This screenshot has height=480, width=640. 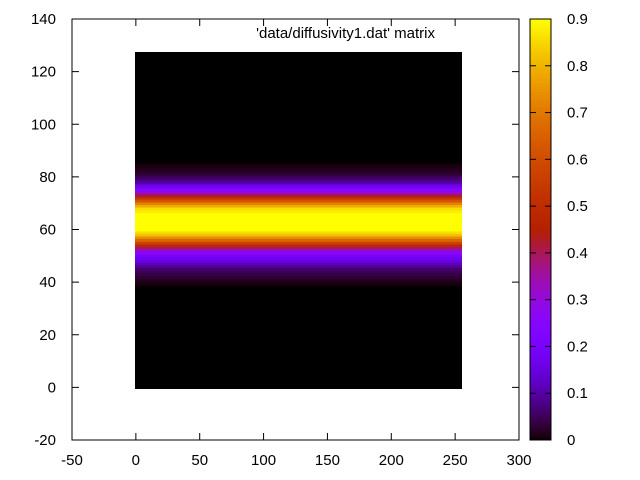 I want to click on x-tick-label: 0, so click(x=136, y=460).